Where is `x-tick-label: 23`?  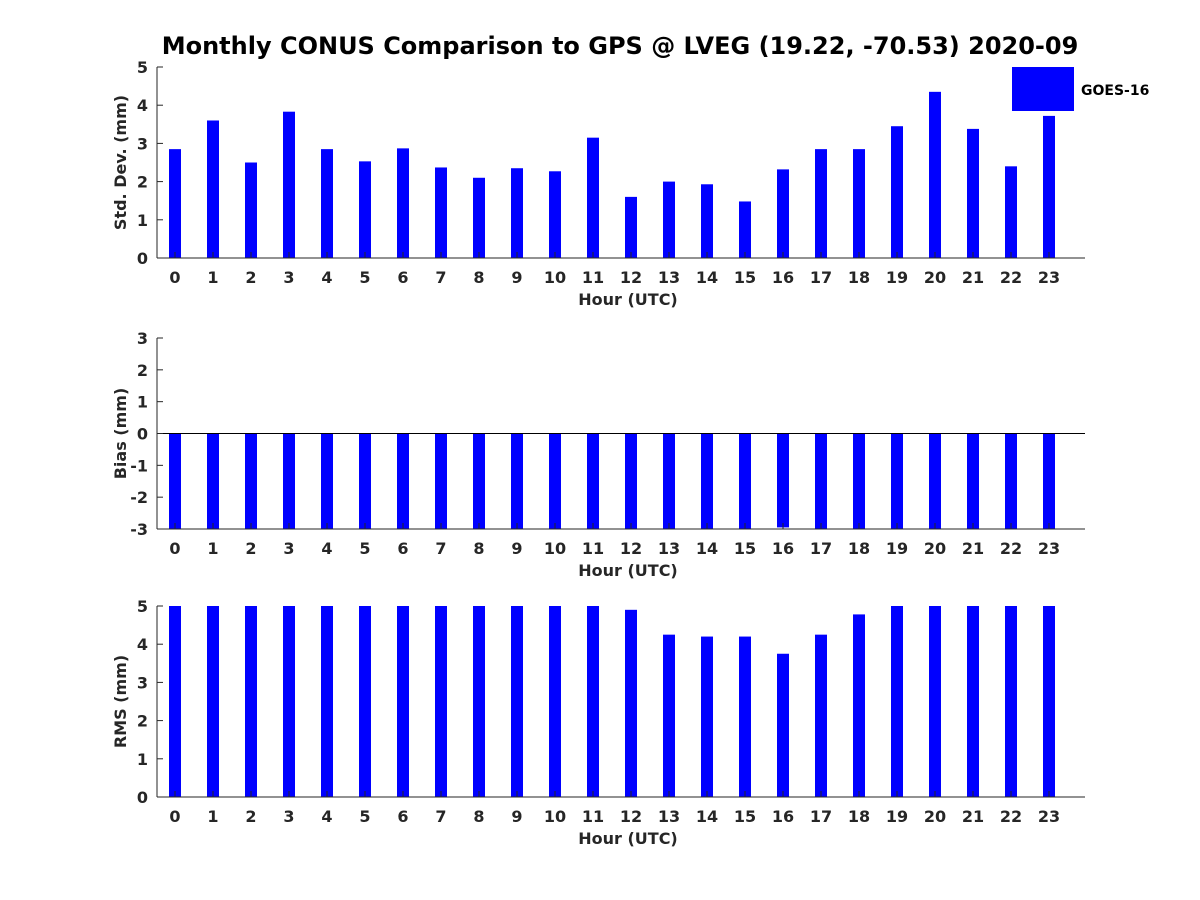
x-tick-label: 23 is located at coordinates (1049, 816).